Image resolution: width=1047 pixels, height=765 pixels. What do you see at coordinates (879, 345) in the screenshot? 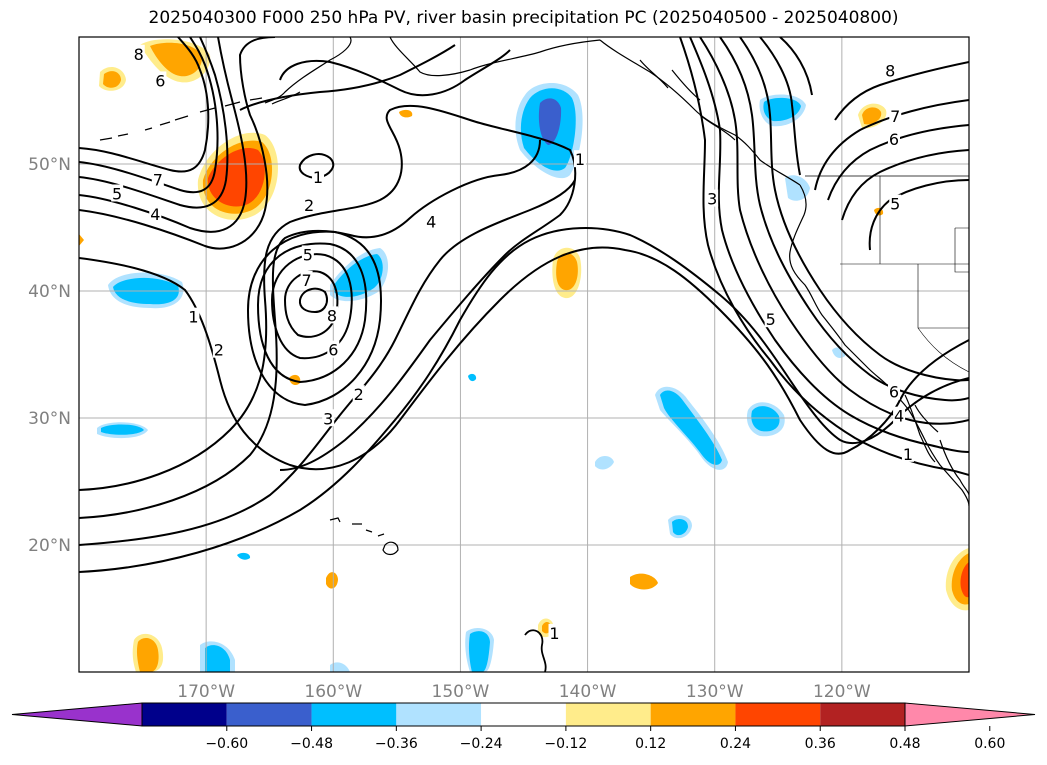
I see `coastline-us-west` at bounding box center [879, 345].